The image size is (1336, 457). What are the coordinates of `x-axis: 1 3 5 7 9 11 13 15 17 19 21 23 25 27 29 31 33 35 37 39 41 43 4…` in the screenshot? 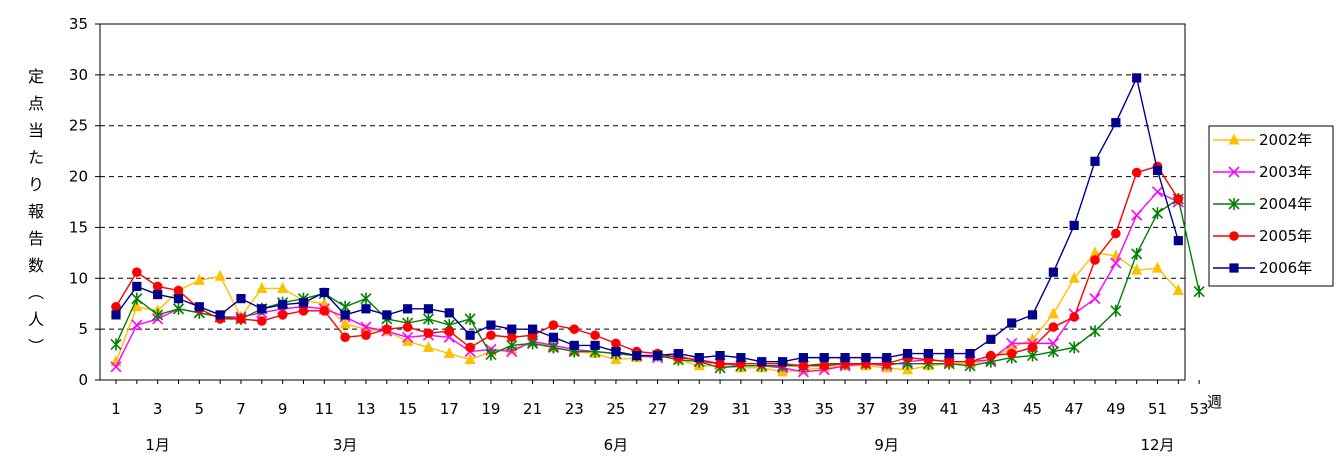 It's located at (660, 417).